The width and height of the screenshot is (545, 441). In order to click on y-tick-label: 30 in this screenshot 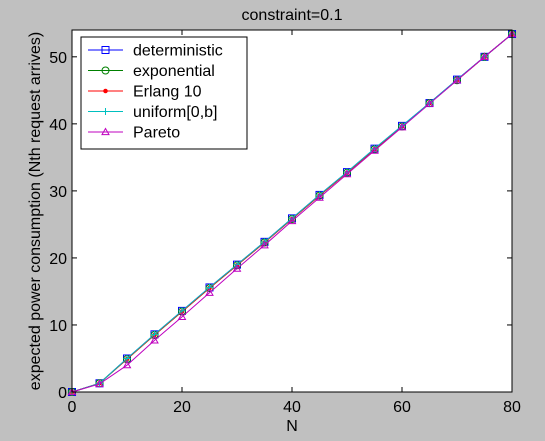, I will do `click(58, 192)`.